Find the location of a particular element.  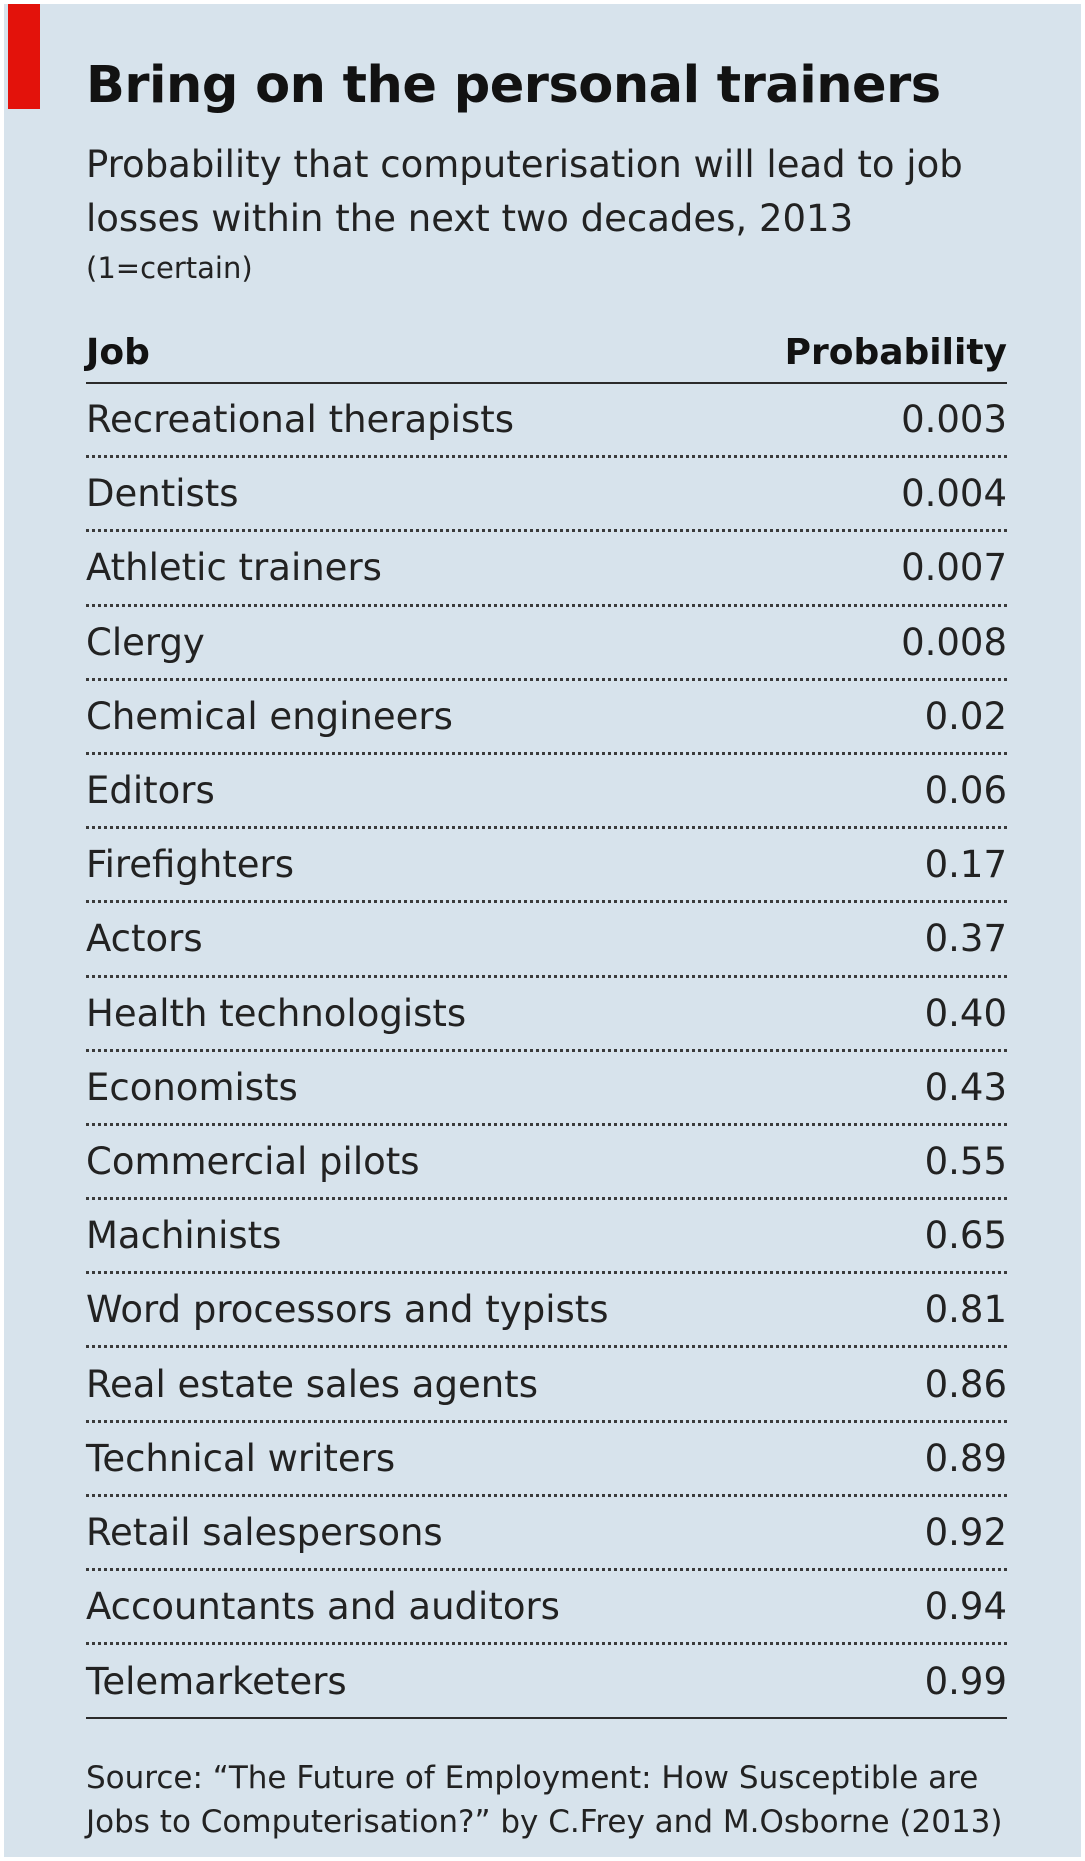

column-header-job: Job is located at coordinates (118, 352).